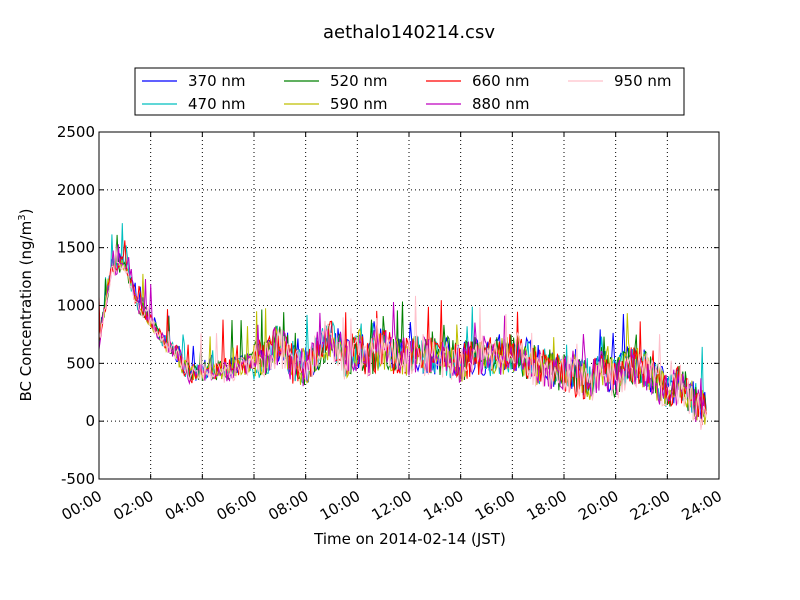  What do you see at coordinates (185, 505) in the screenshot?
I see `x-tick-label: 04:00` at bounding box center [185, 505].